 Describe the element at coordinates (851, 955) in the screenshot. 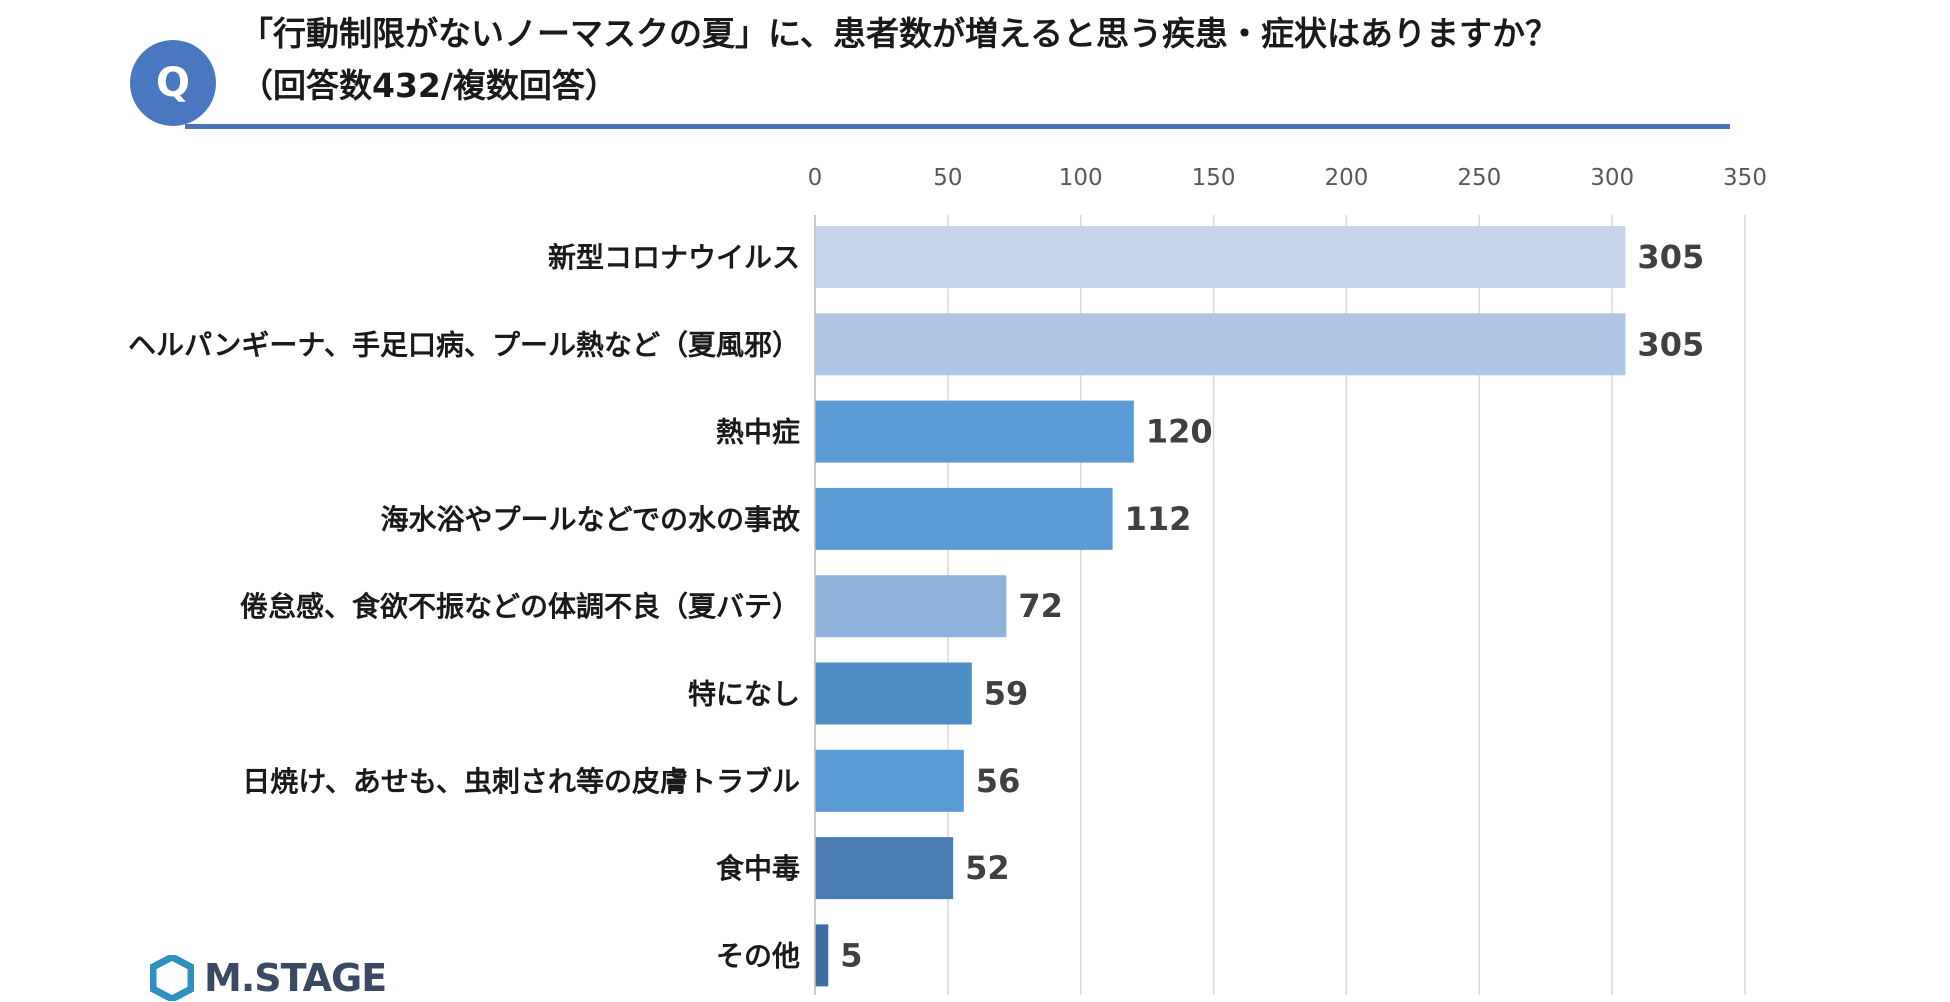

I see `data-label: 5` at that location.